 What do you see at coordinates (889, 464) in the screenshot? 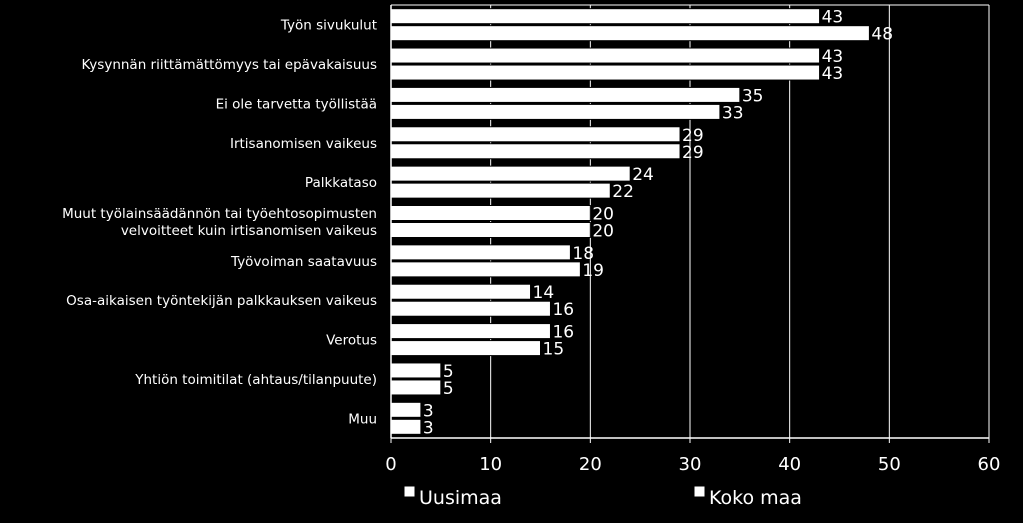
I see `x-tick-label: 50` at bounding box center [889, 464].